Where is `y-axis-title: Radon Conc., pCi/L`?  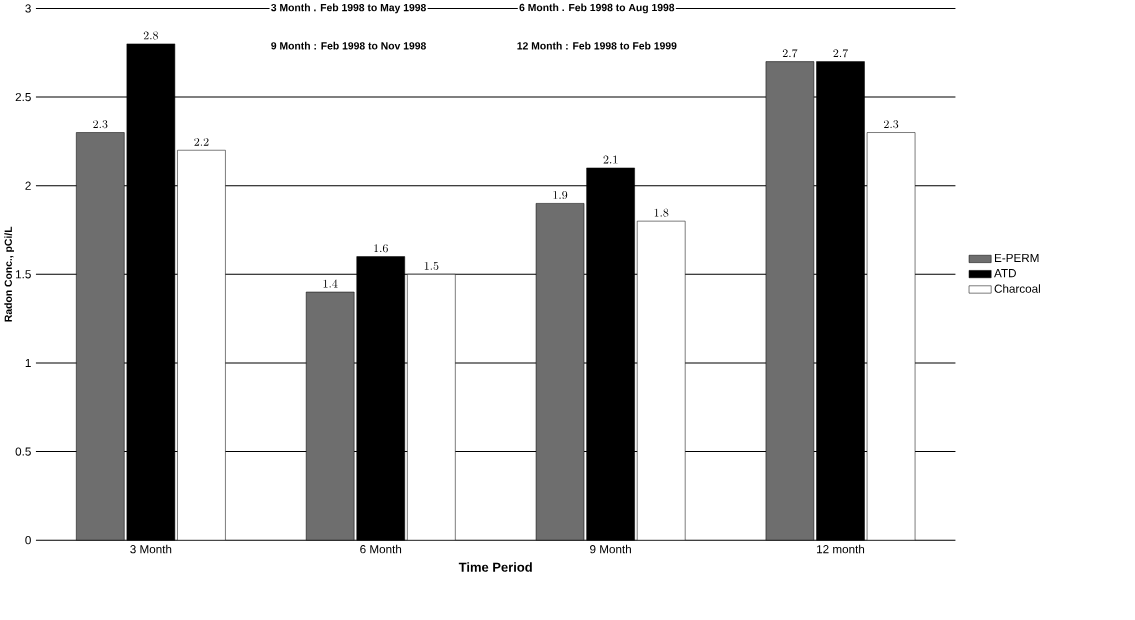 y-axis-title: Radon Conc., pCi/L is located at coordinates (9, 274).